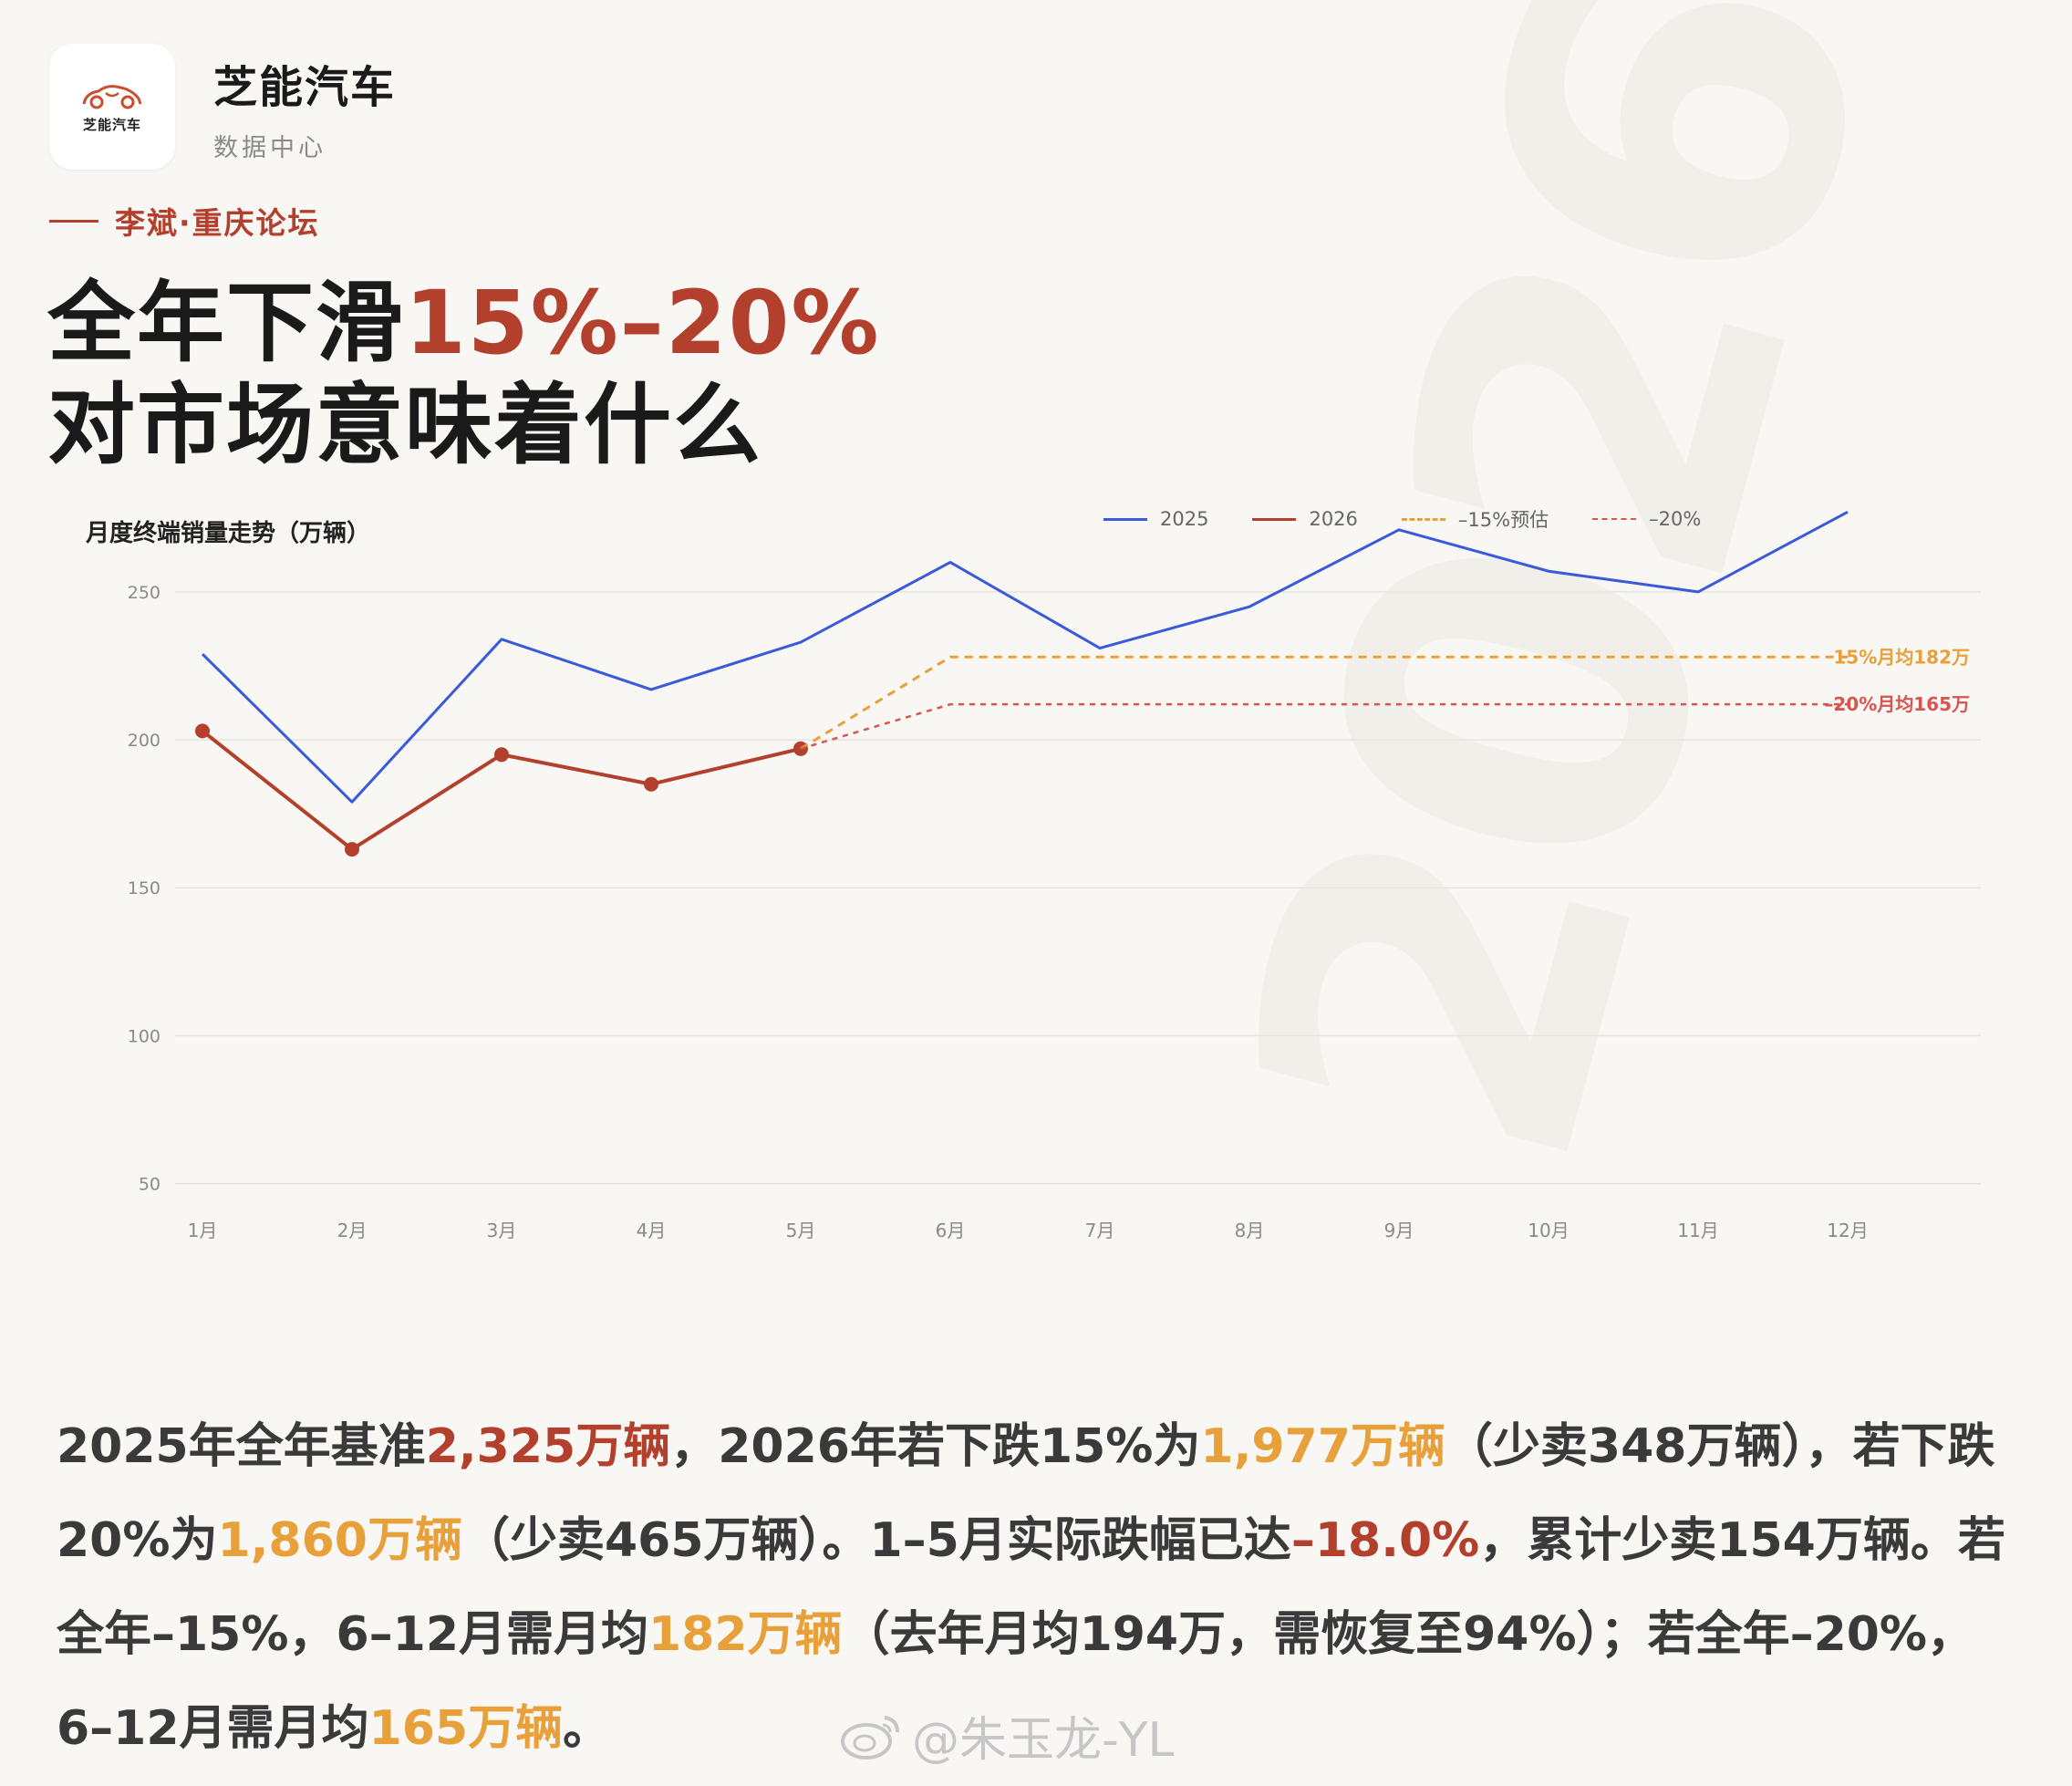 The height and width of the screenshot is (1786, 2072). I want to click on brand-logo: 芝能汽车, so click(112, 107).